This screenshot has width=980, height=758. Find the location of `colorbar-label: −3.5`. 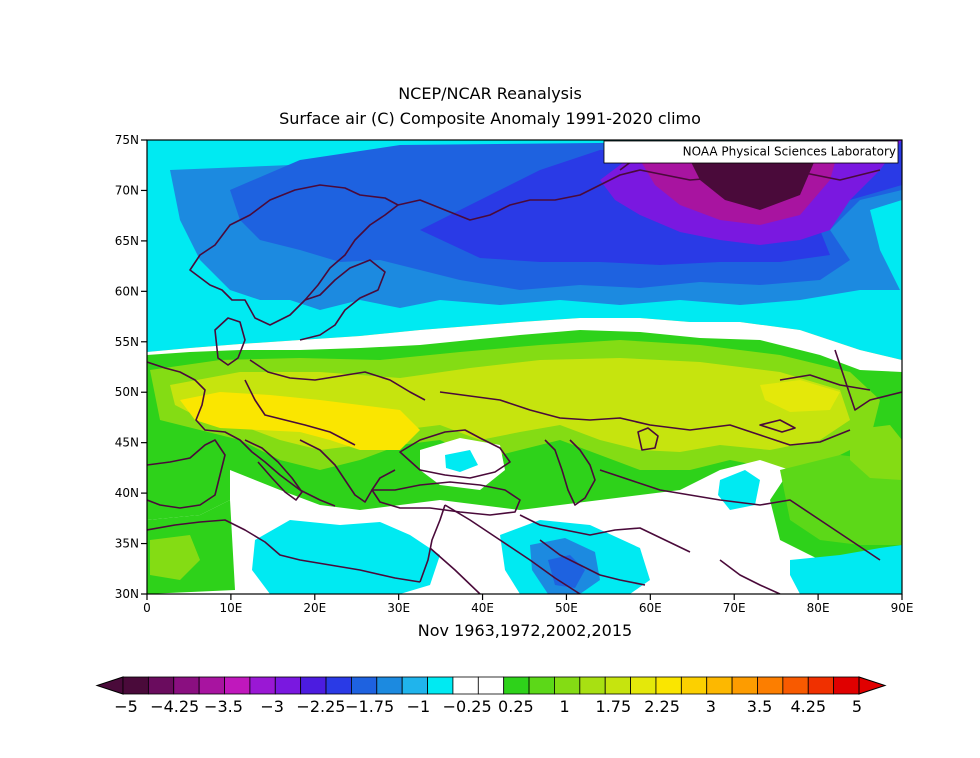

colorbar-label: −3.5 is located at coordinates (223, 706).